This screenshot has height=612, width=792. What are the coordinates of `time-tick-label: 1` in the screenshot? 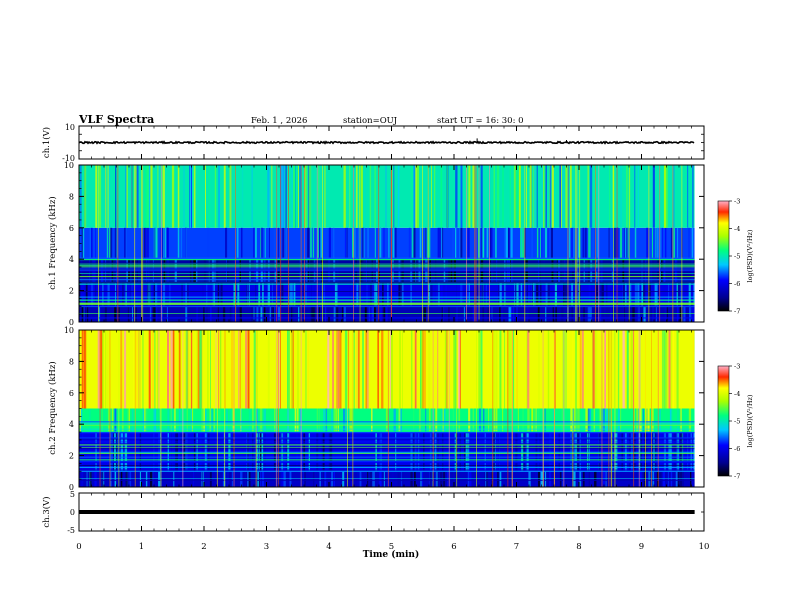 It's located at (141, 547).